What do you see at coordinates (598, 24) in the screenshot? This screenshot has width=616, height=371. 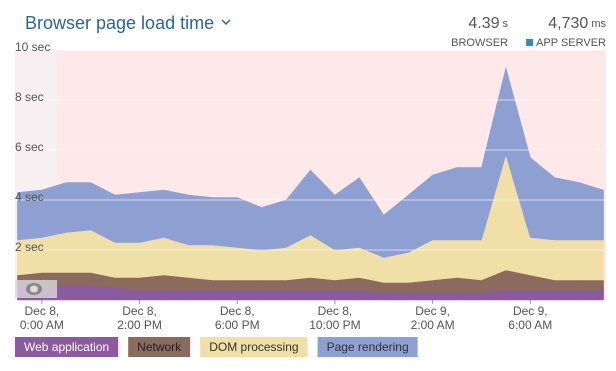 I see `summary-unit: ms` at bounding box center [598, 24].